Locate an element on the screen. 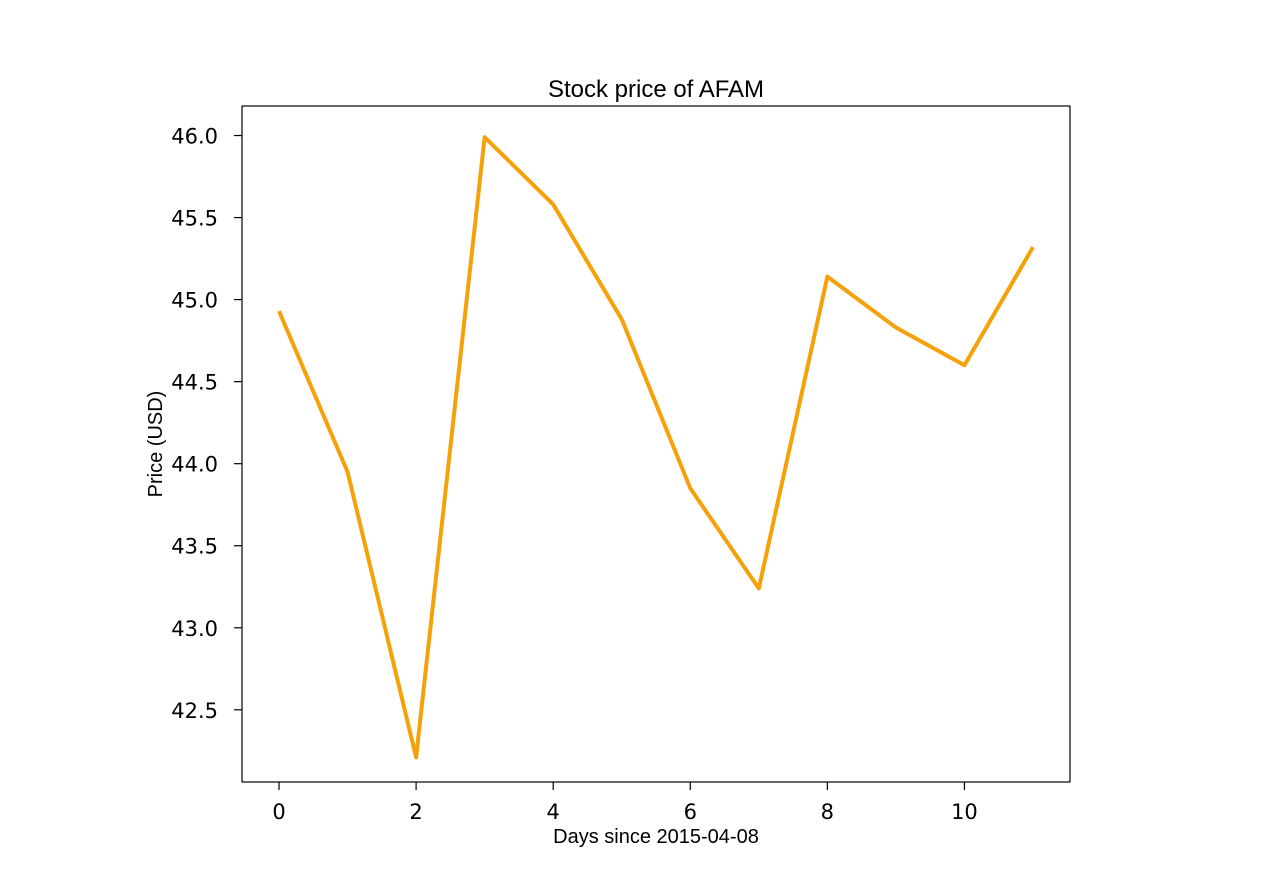  x-tick-label: 4 is located at coordinates (552, 812).